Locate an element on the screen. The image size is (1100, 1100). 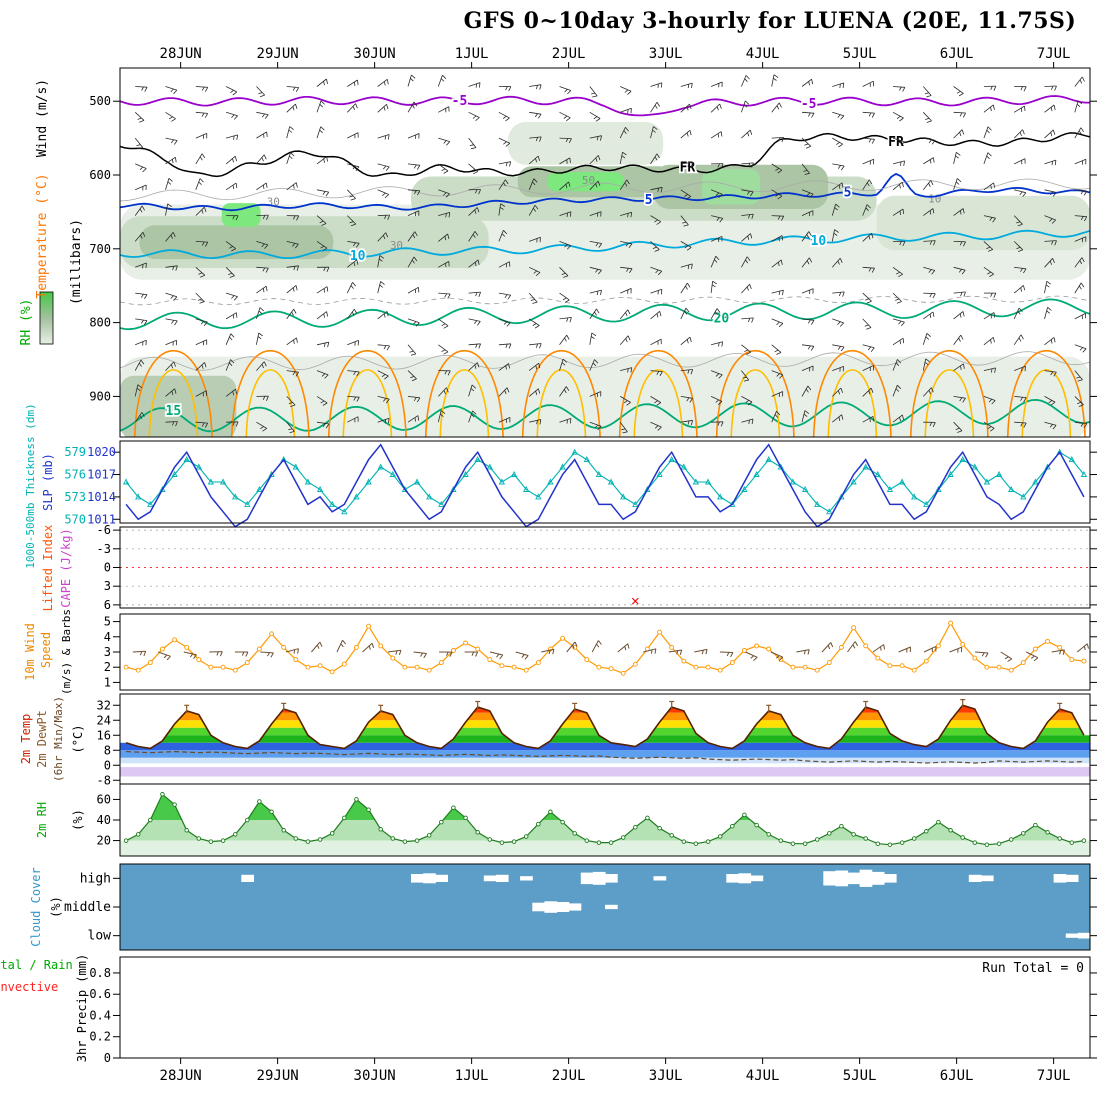
side-label: RH (%) is located at coordinates (26, 322).